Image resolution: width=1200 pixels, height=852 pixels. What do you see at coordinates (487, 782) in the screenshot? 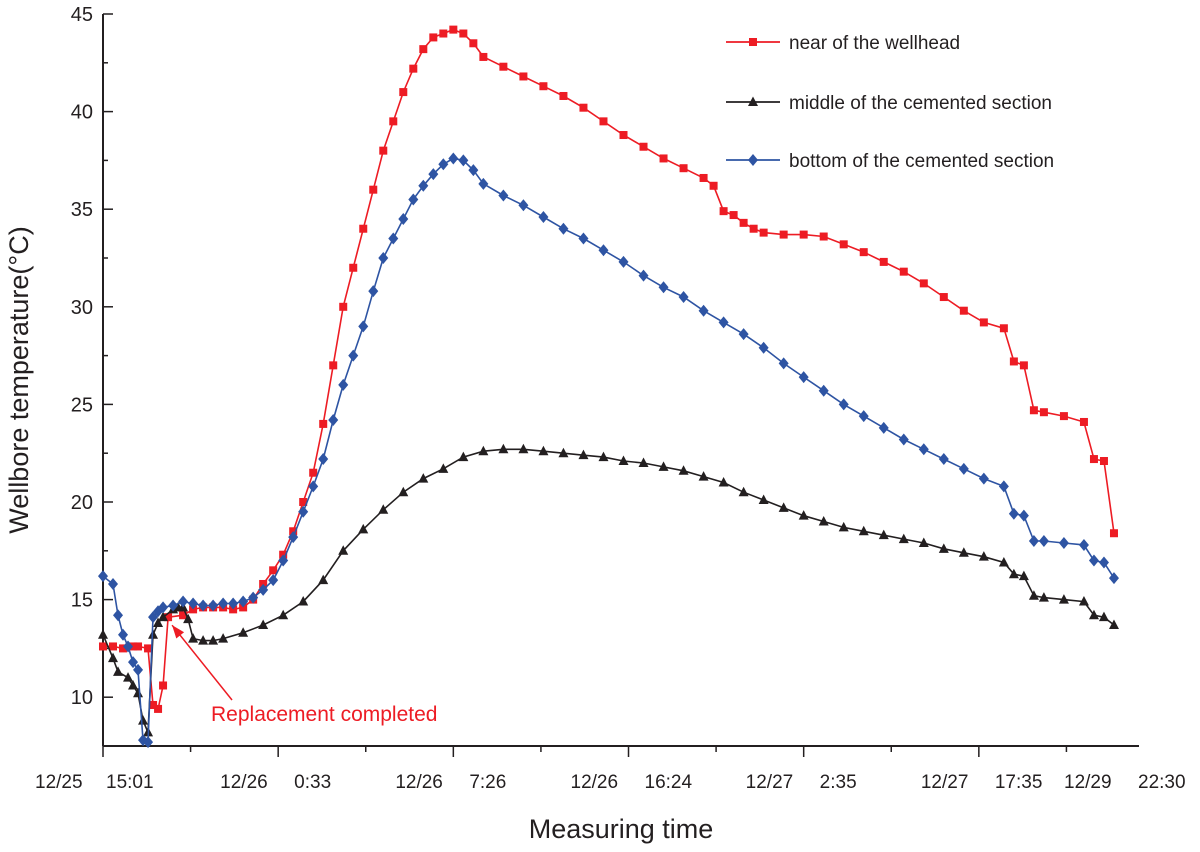
I see `x-tick-time: 7:26` at bounding box center [487, 782].